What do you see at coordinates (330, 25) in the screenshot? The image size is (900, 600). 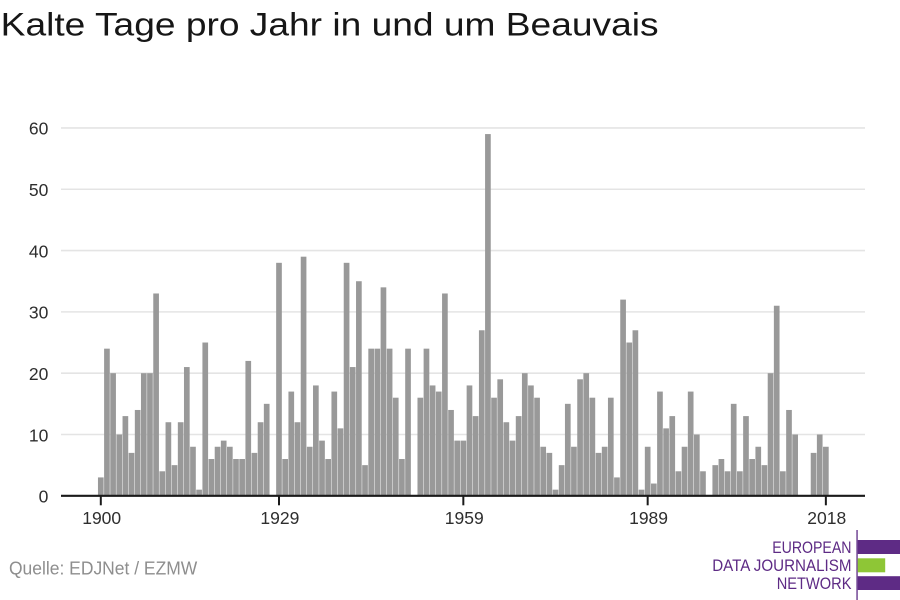 I see `svg-text:Kalte Tage pro Jahr in und um: Kalte Tage pro Jahr in und um Beauvais` at bounding box center [330, 25].